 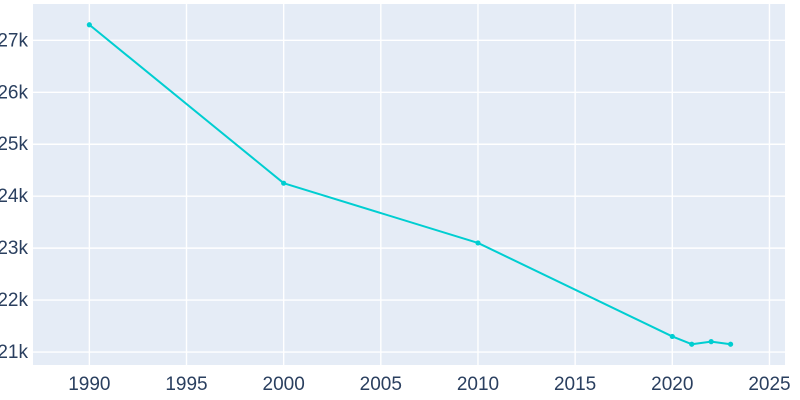 What do you see at coordinates (14, 40) in the screenshot?
I see `y-tick-label: 27k` at bounding box center [14, 40].